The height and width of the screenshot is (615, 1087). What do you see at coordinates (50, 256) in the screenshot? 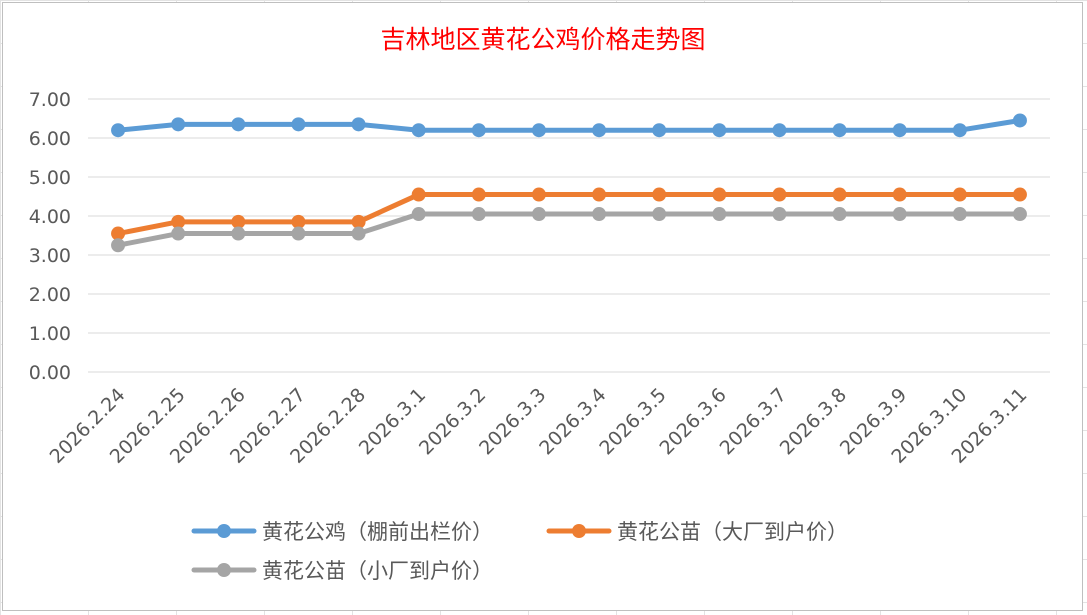
I see `y-tick-label: 3.00` at bounding box center [50, 256].